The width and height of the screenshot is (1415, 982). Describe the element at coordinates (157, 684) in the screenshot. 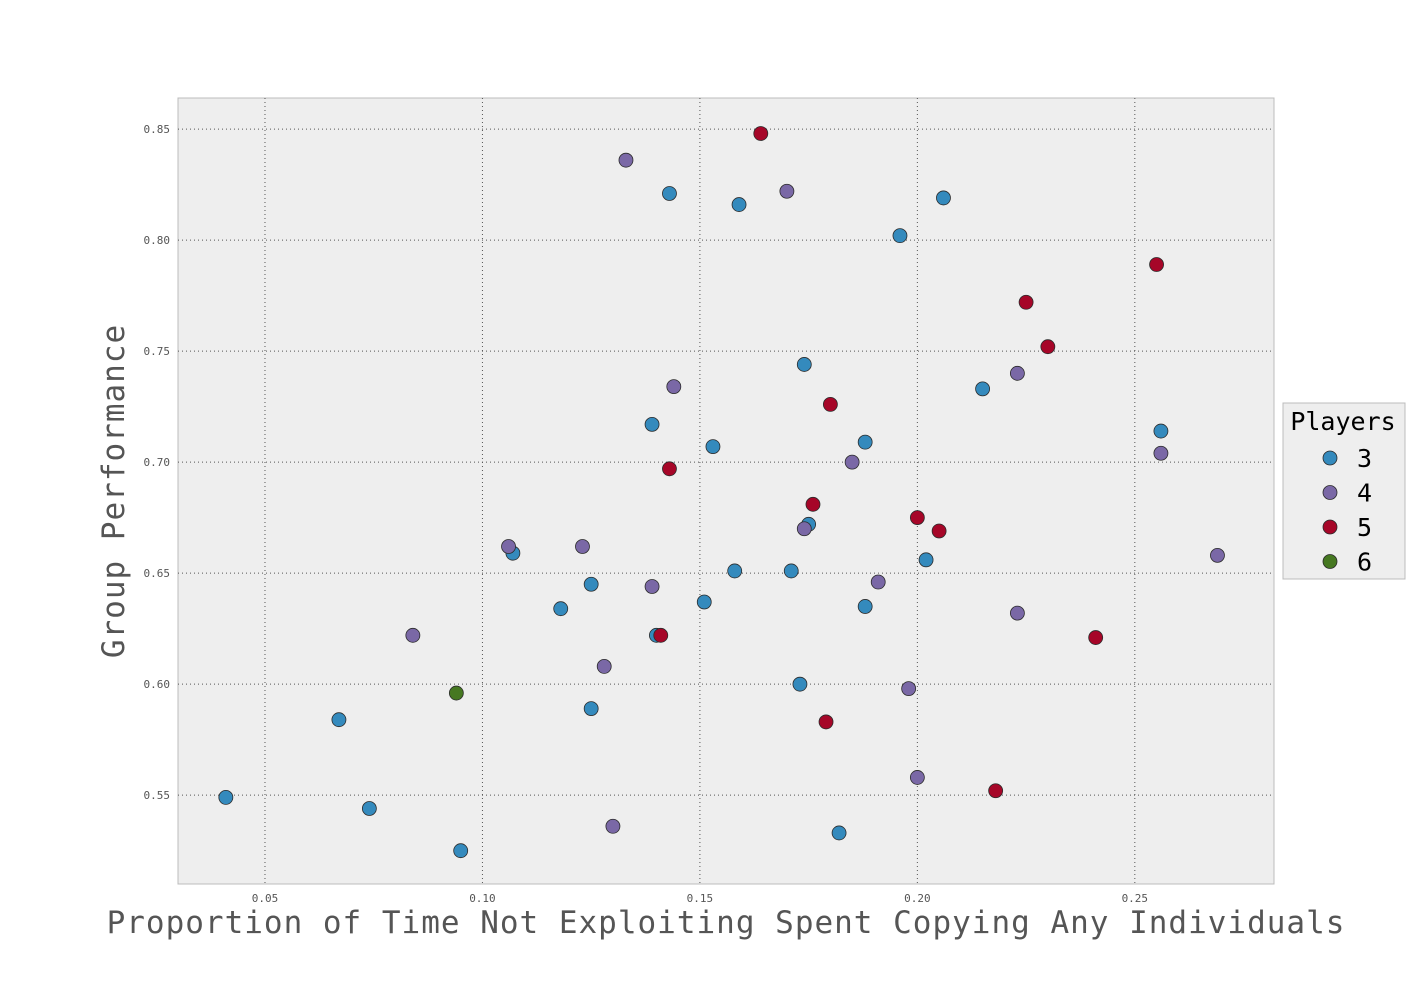

I see `y-tick-label: 0.60` at that location.